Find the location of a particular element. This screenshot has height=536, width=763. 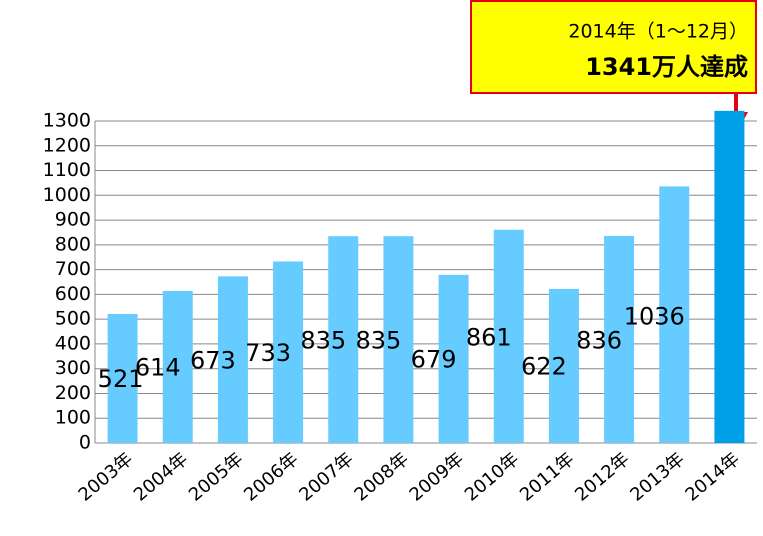

data-label: 679 is located at coordinates (434, 360).